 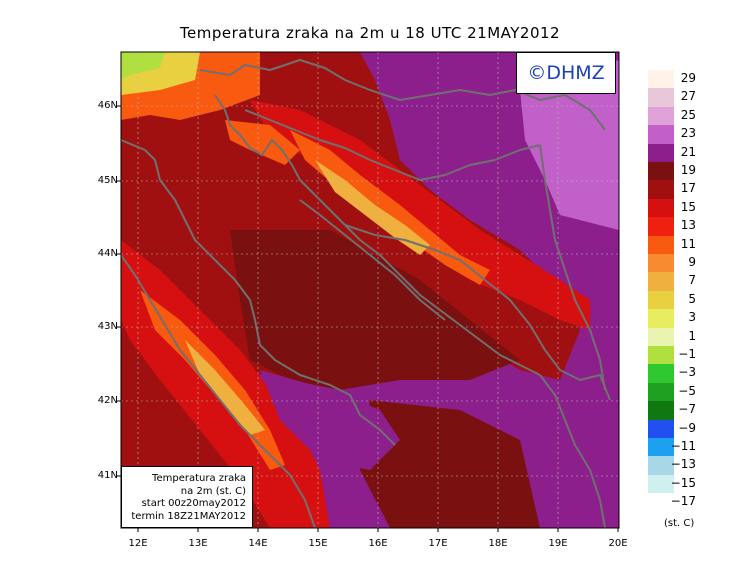 I want to click on legend-label: 17, so click(x=688, y=188).